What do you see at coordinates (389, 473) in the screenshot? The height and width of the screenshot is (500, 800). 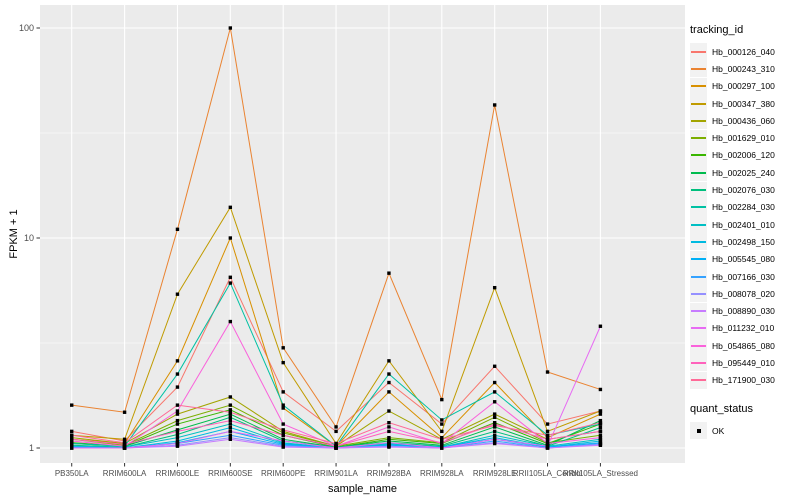 I see `x-tick-label: RRIM928BA` at bounding box center [389, 473].